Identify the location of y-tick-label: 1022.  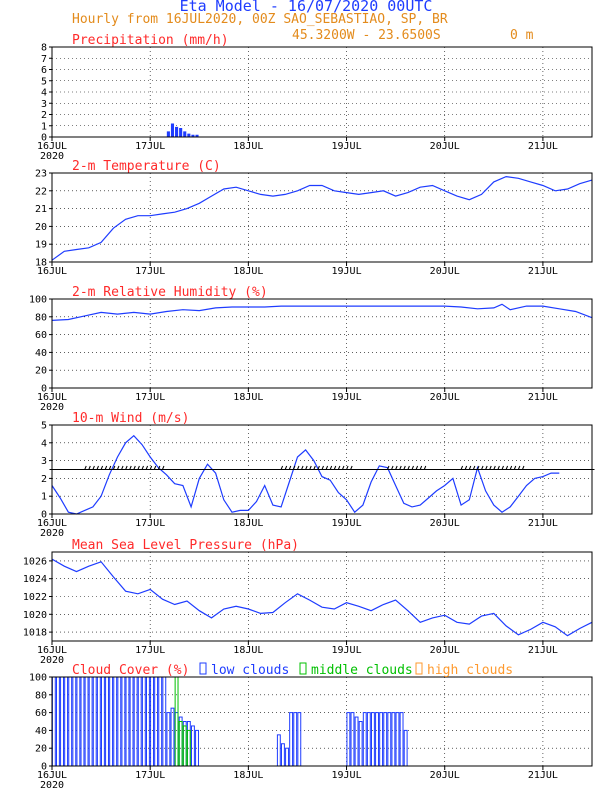
(35, 597).